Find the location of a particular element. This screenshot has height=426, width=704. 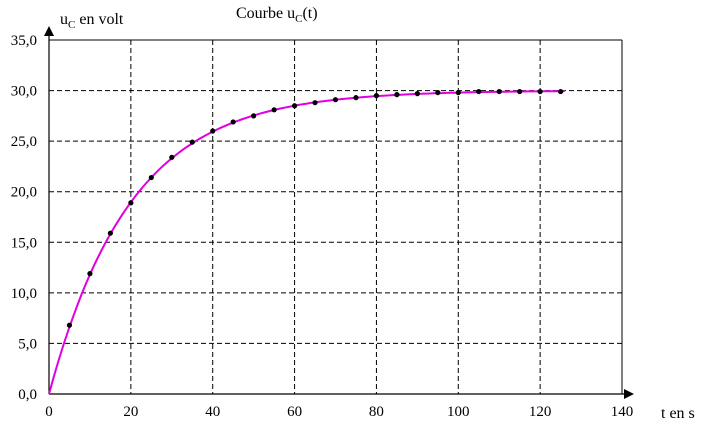

y-tick-label: 5,0 is located at coordinates (27, 344).